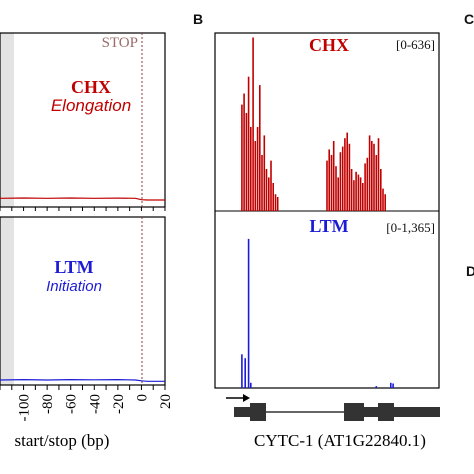 The image size is (474, 474). What do you see at coordinates (82, 380) in the screenshot?
I see `ltm-profile-line` at bounding box center [82, 380].